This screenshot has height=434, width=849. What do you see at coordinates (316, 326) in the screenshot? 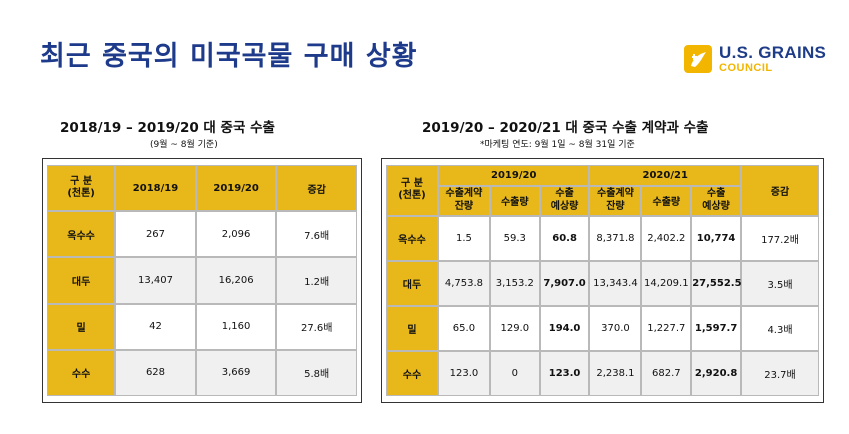
I see `table-cell: 27.6배` at bounding box center [316, 326].